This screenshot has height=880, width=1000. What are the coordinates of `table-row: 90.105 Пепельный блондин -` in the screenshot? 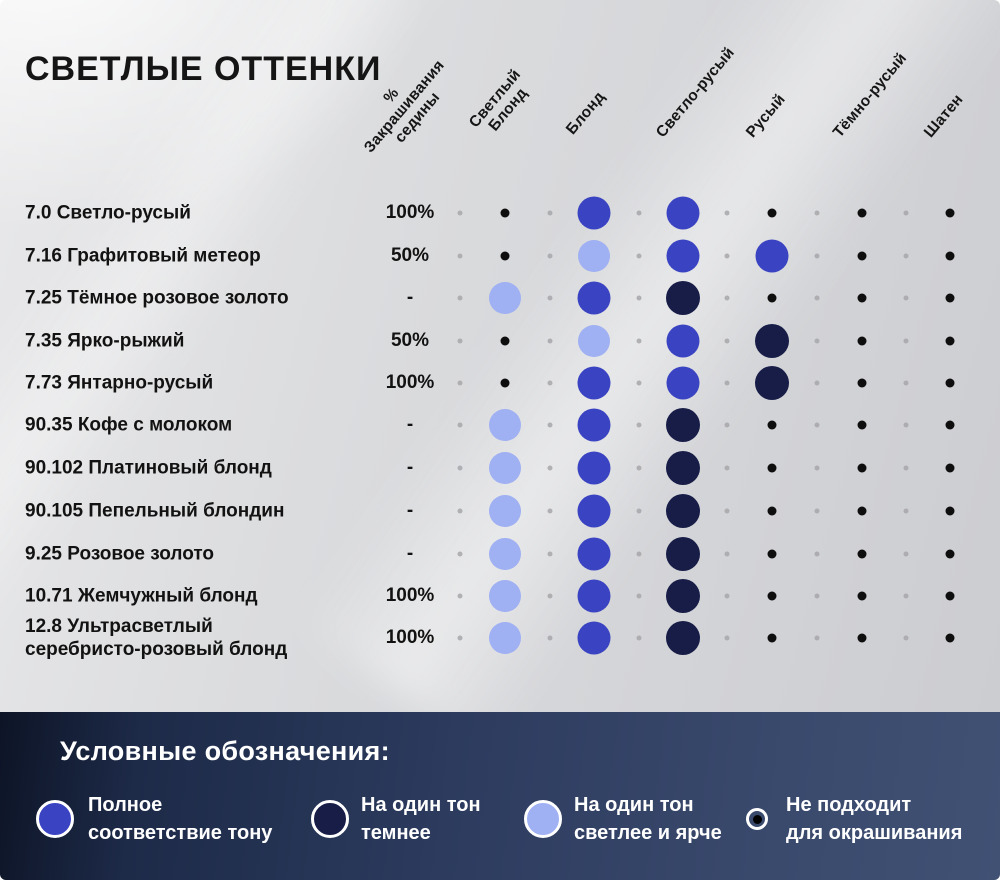 It's located at (500, 511).